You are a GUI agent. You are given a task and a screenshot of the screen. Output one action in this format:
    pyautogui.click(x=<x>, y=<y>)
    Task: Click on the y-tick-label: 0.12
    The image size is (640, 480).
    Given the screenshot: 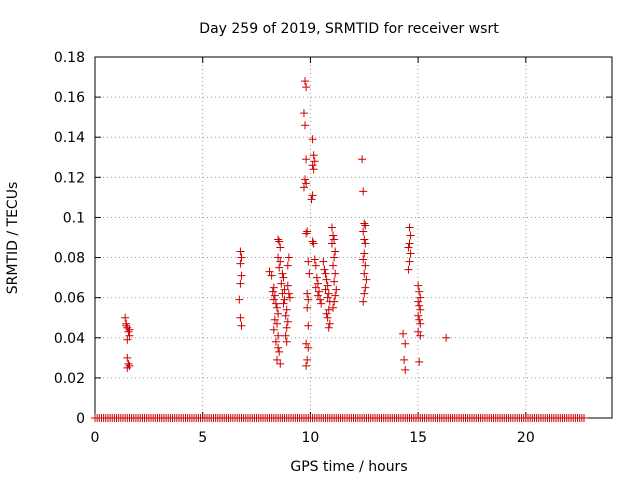 What is the action you would take?
    pyautogui.click(x=69, y=178)
    